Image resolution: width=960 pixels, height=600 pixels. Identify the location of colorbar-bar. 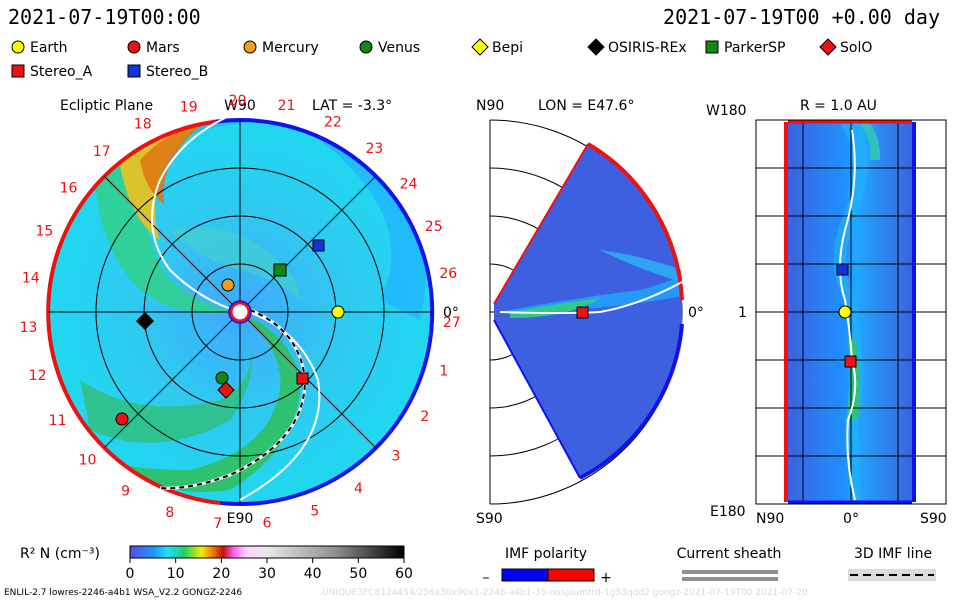
(267, 552).